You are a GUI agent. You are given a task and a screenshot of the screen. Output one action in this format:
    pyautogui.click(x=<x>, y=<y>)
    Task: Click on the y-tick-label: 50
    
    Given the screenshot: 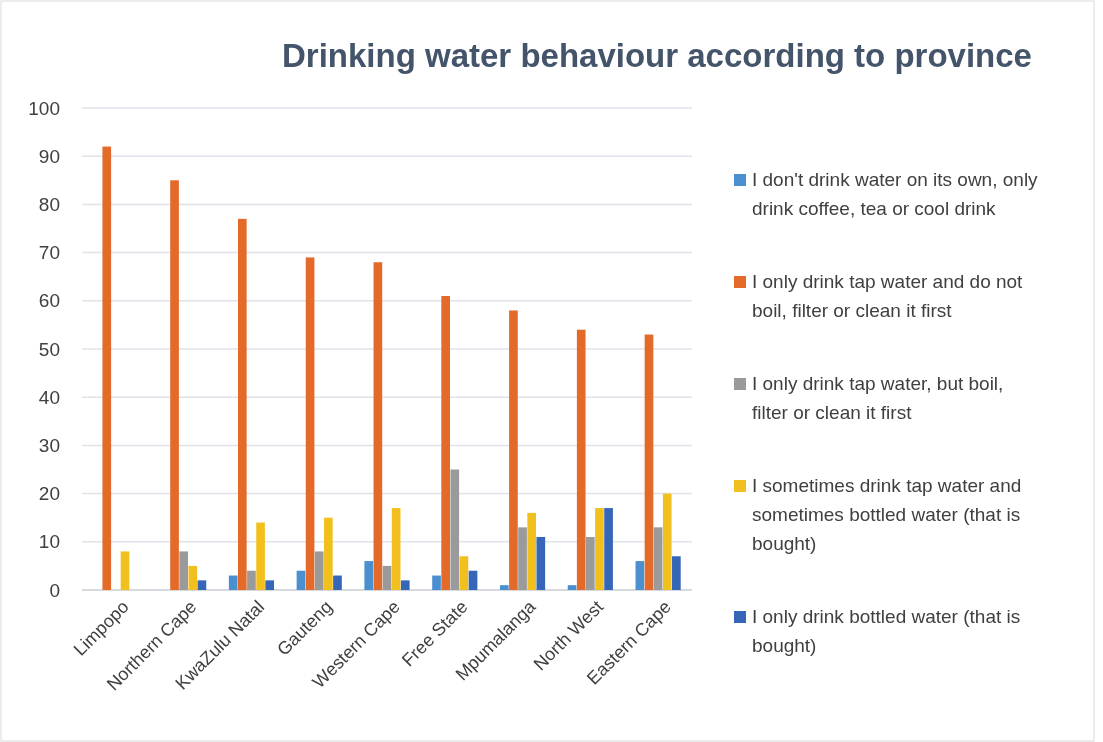 What is the action you would take?
    pyautogui.click(x=49, y=349)
    